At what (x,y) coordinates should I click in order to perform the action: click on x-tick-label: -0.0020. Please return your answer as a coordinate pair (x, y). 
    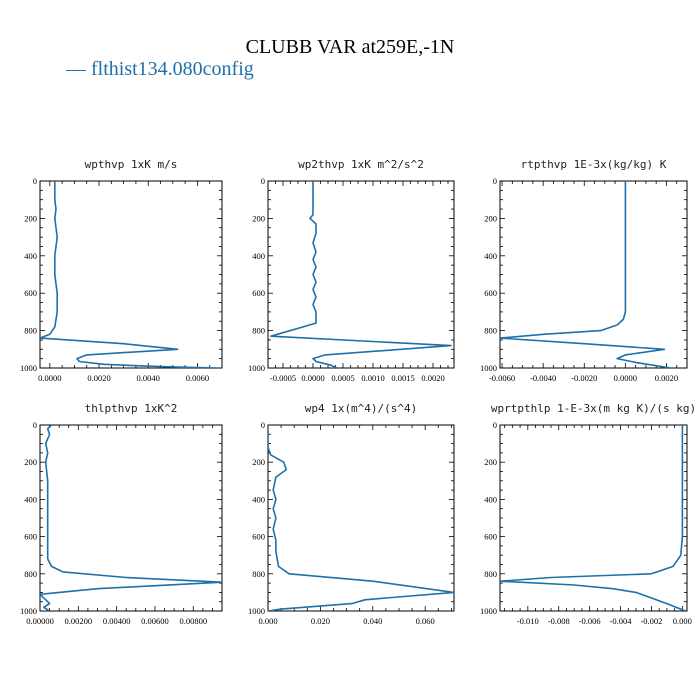
    Looking at the image, I should click on (584, 378).